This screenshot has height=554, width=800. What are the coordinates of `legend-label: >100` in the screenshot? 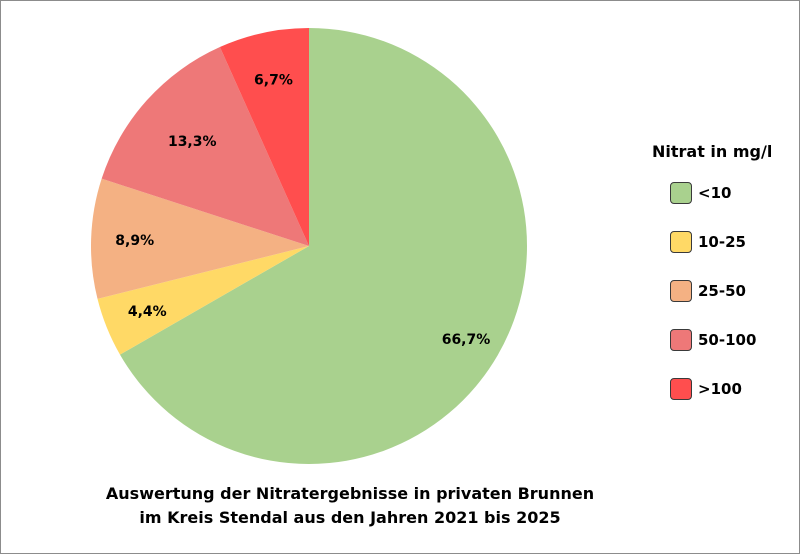 It's located at (720, 389).